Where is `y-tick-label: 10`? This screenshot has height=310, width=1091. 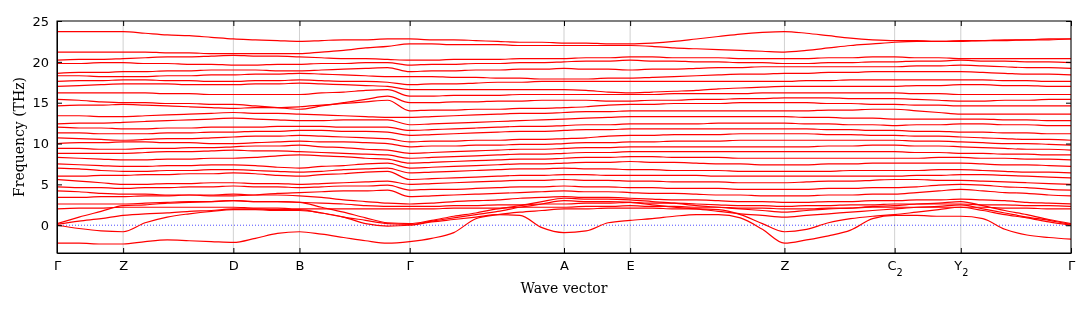 y-tick-label: 10 is located at coordinates (40, 144).